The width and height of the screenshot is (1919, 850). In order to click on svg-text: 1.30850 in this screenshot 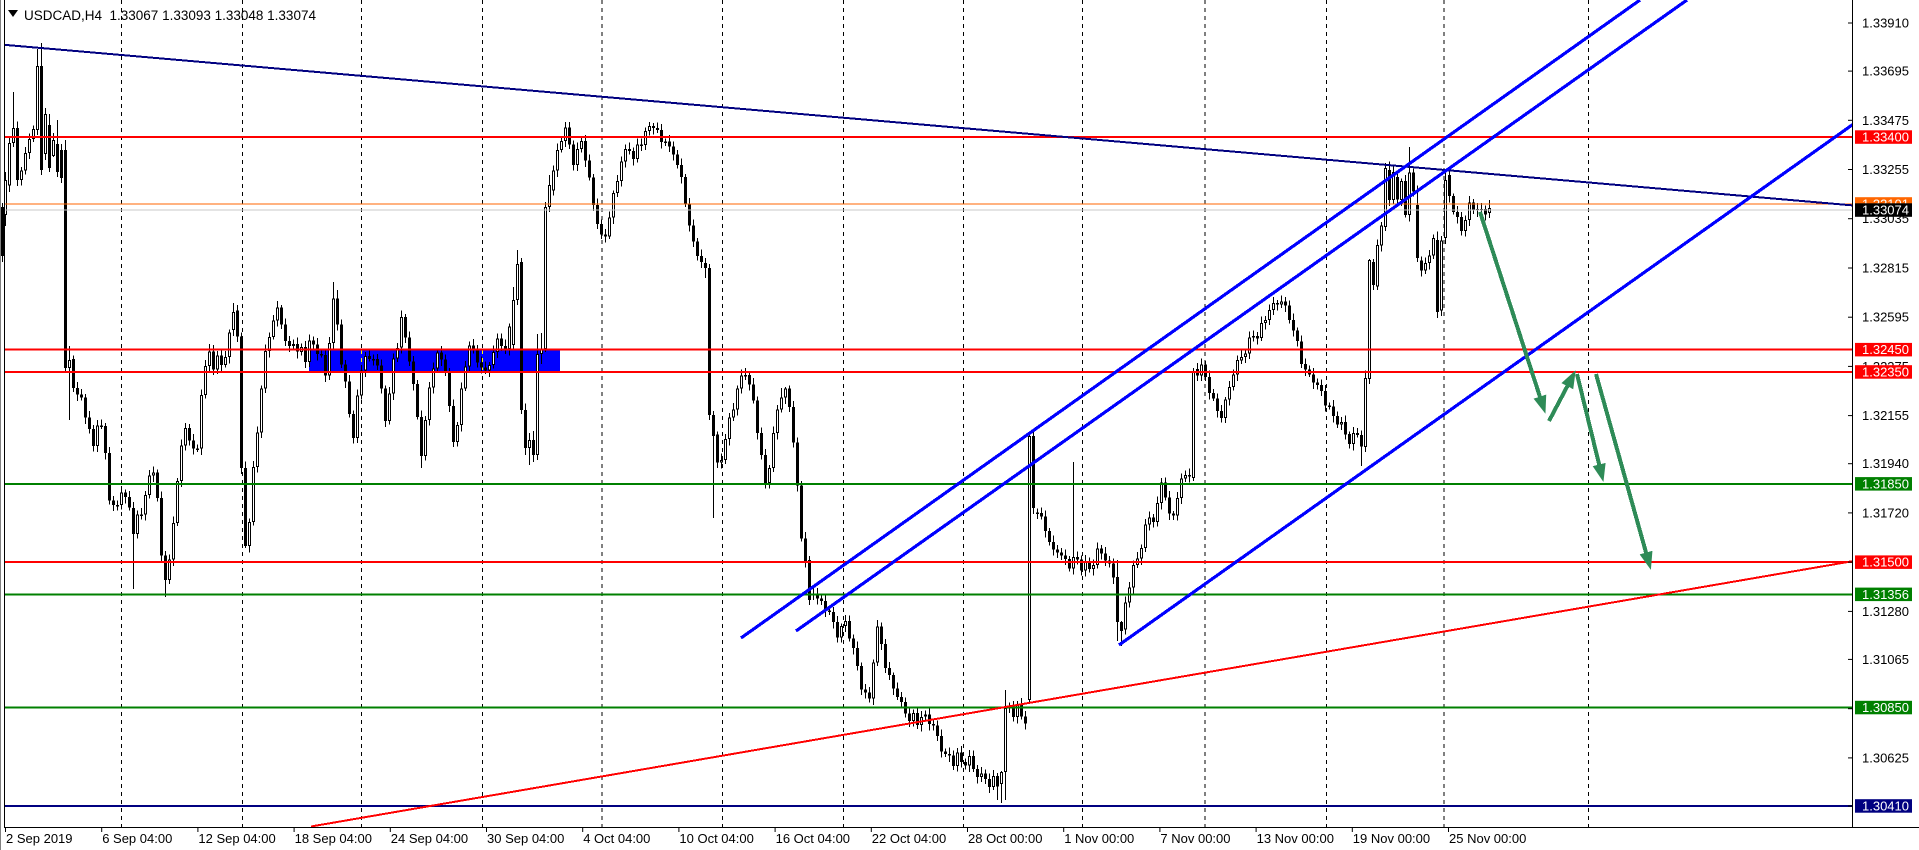, I will do `click(1885, 707)`.